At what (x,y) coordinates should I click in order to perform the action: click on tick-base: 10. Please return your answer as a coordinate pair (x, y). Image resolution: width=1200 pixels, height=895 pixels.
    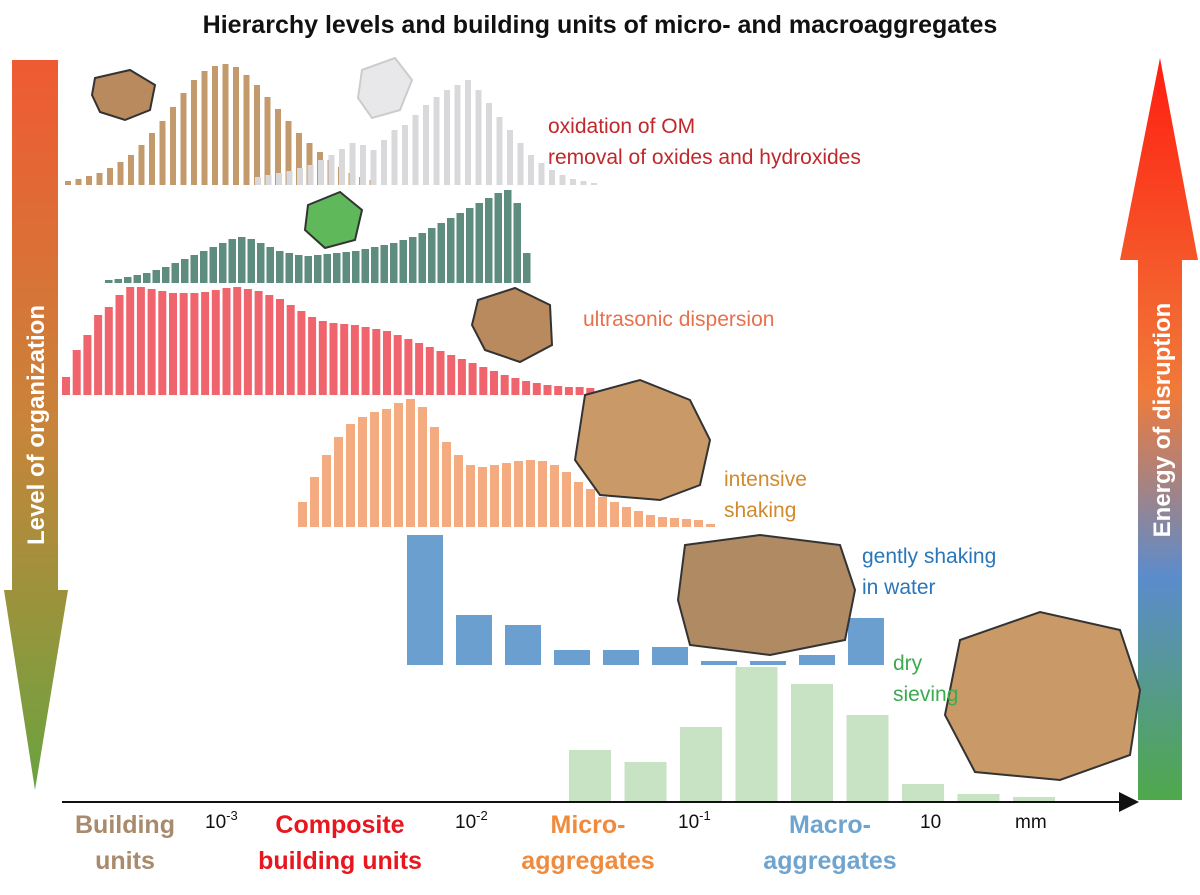
    Looking at the image, I should click on (688, 822).